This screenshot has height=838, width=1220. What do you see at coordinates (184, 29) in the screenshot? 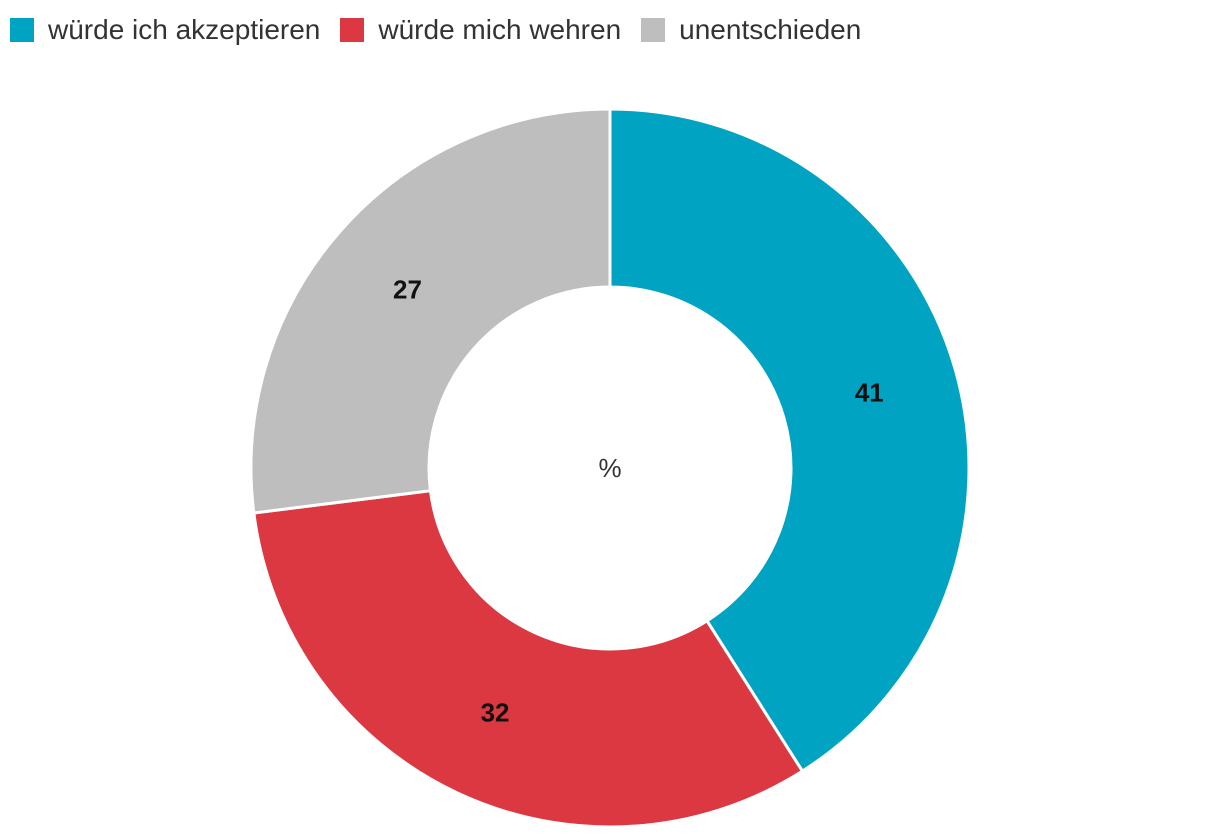
I see `legend-label-akzeptieren: würde ich akzeptieren` at bounding box center [184, 29].